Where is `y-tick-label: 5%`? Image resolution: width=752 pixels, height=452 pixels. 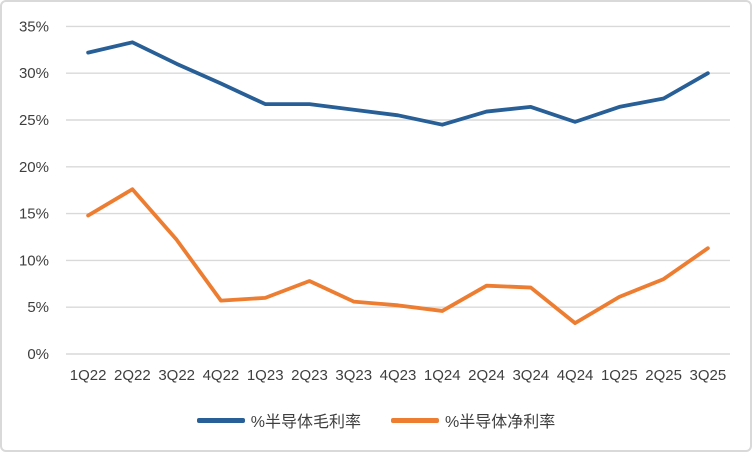 y-tick-label: 5% is located at coordinates (38, 307).